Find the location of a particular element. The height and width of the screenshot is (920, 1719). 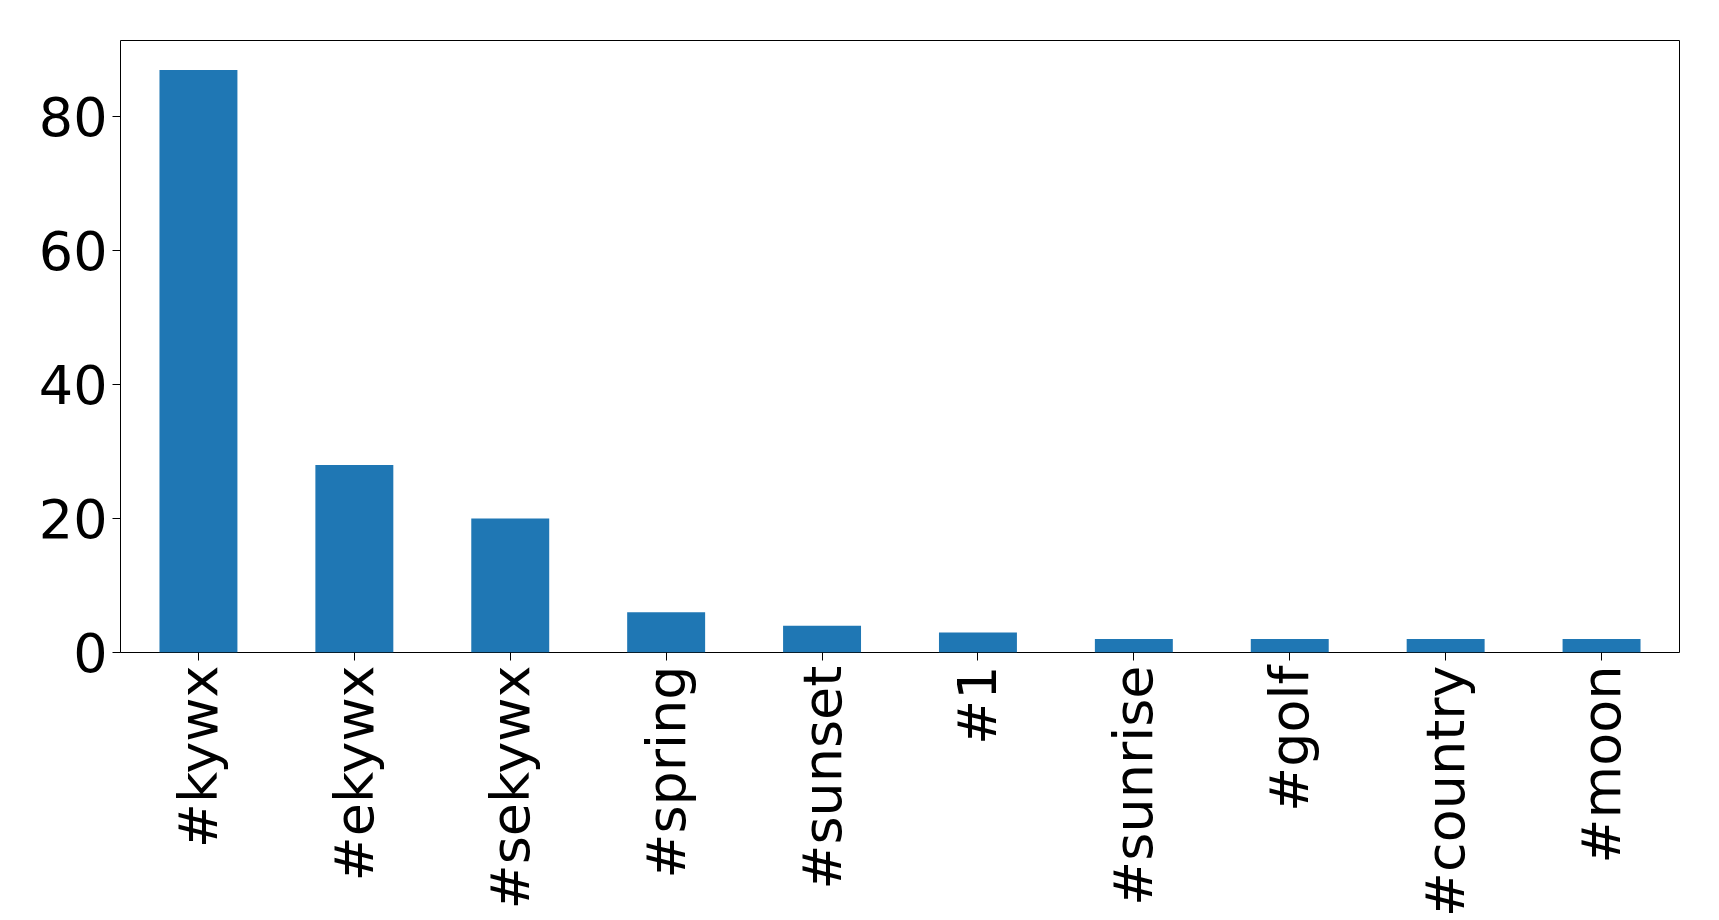

y-tick-label: 20 is located at coordinates (73, 520).